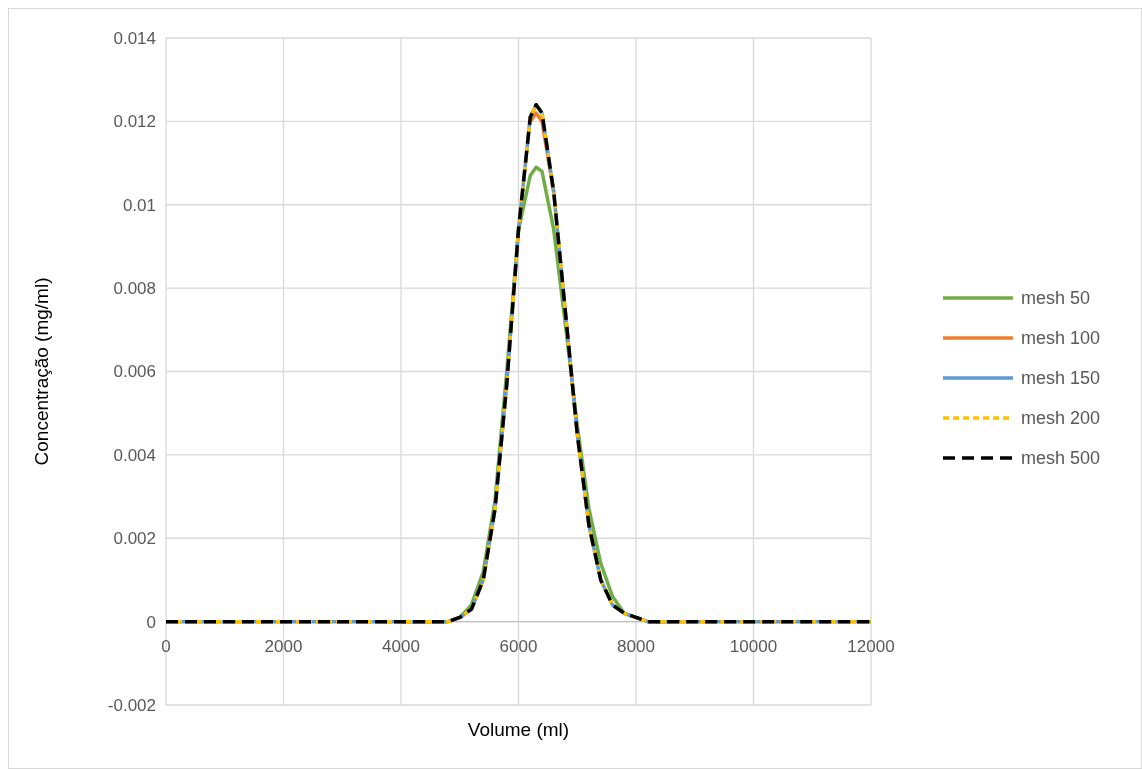 Image resolution: width=1142 pixels, height=769 pixels. I want to click on y-tick-label: 0, so click(151, 622).